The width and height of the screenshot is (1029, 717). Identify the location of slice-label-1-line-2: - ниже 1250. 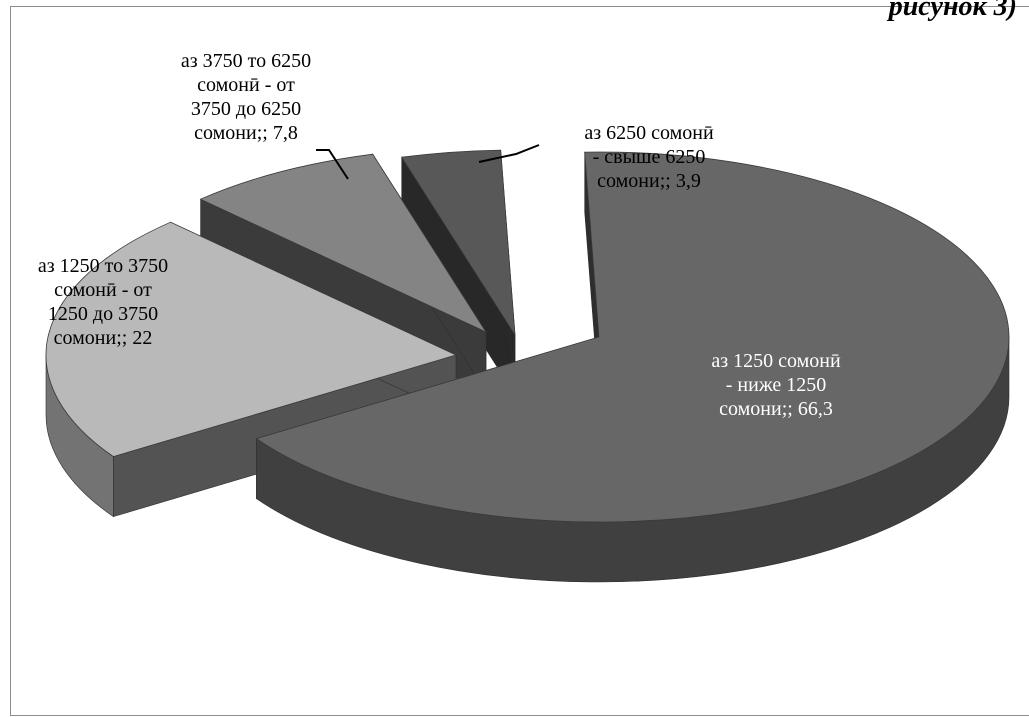
(776, 385).